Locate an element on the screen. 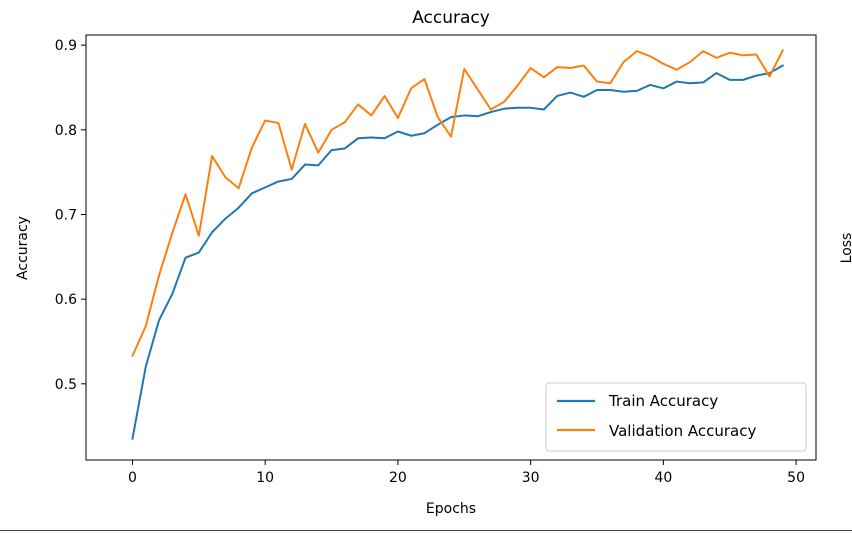 This screenshot has height=533, width=852. x-tick-label: 10 is located at coordinates (265, 478).